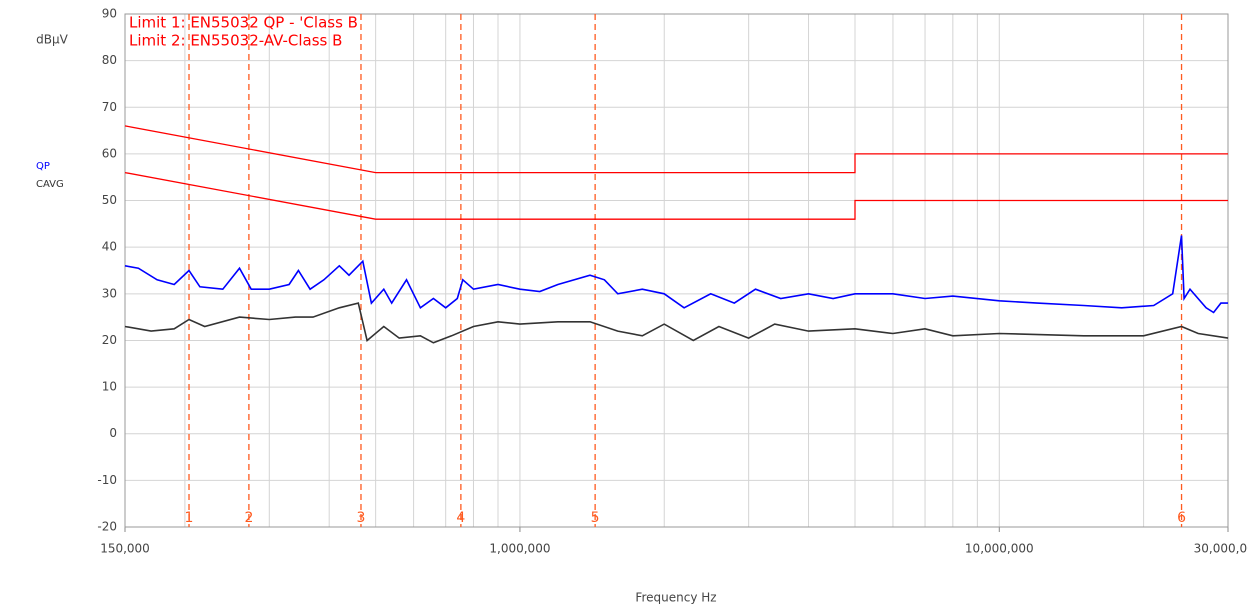 Image resolution: width=1248 pixels, height=612 pixels. I want to click on x-axis-label: Frequency Hz, so click(675, 598).